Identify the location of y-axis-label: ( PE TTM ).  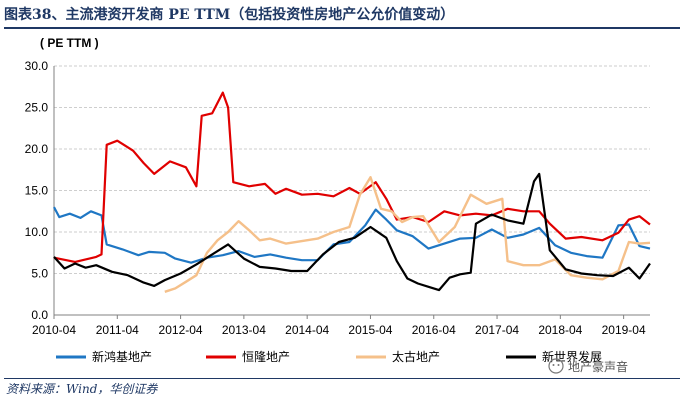
(69, 43).